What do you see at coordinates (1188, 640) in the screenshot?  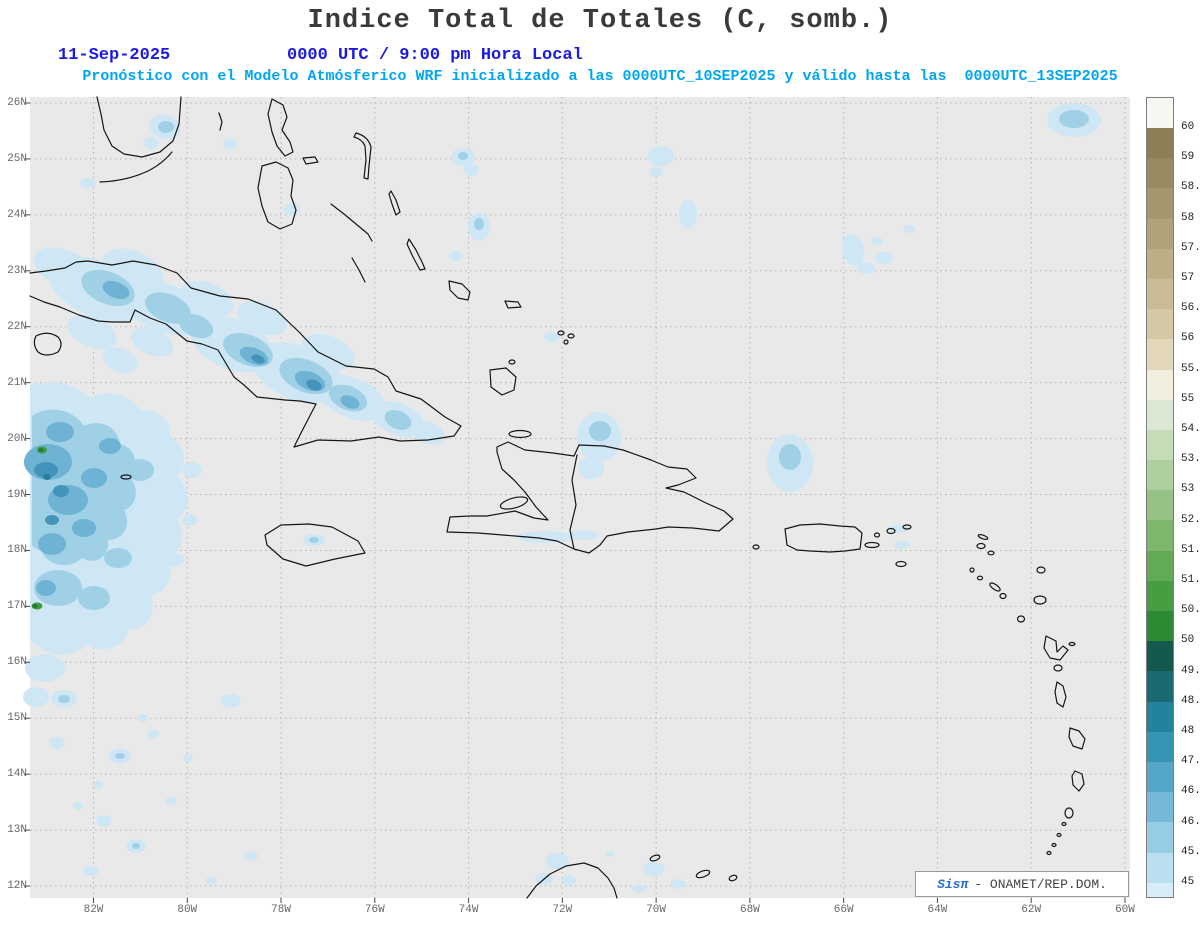 I see `colorbar-tick-50: 50` at bounding box center [1188, 640].